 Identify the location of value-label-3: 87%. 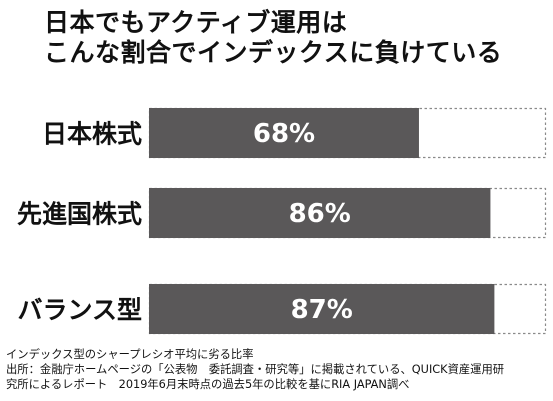
(322, 310).